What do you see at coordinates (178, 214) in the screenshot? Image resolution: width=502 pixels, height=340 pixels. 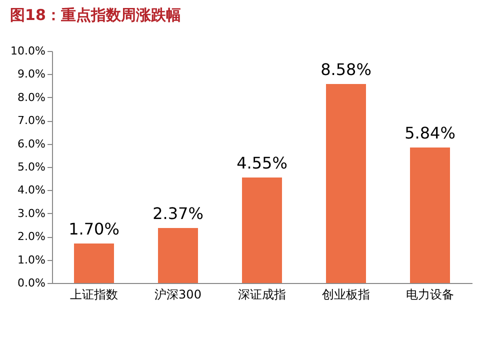 I see `data-label: 2.37%` at bounding box center [178, 214].